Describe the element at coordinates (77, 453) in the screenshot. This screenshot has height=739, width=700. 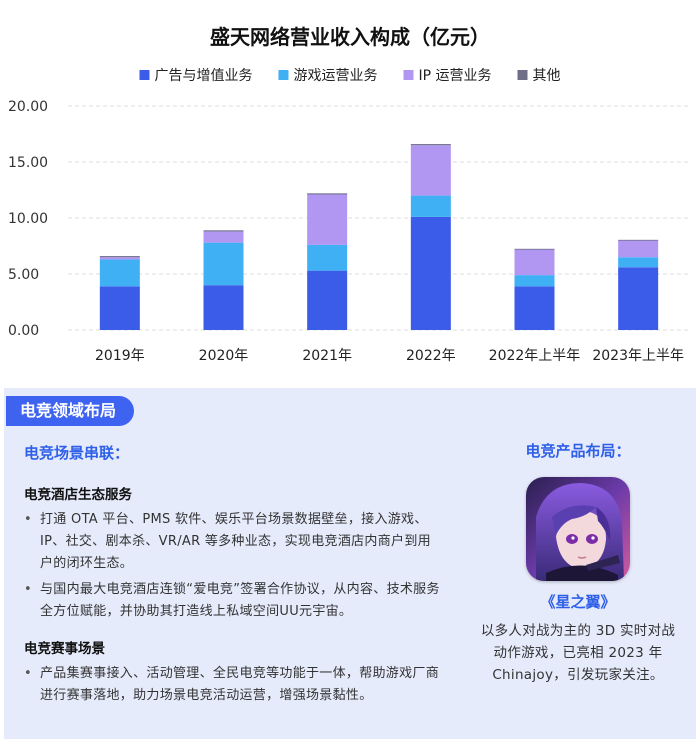
I see `scenarios-title: 电竞场景串联：` at that location.